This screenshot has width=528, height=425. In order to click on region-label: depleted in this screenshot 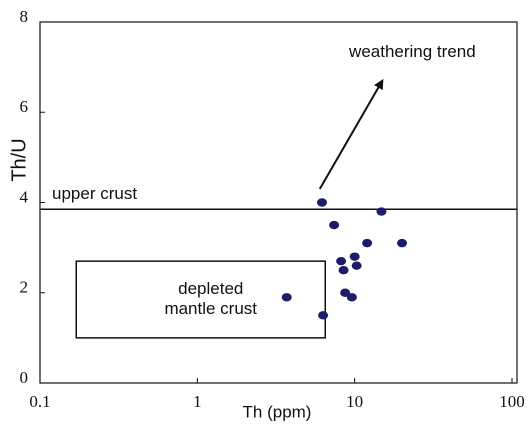, I will do `click(210, 288)`.